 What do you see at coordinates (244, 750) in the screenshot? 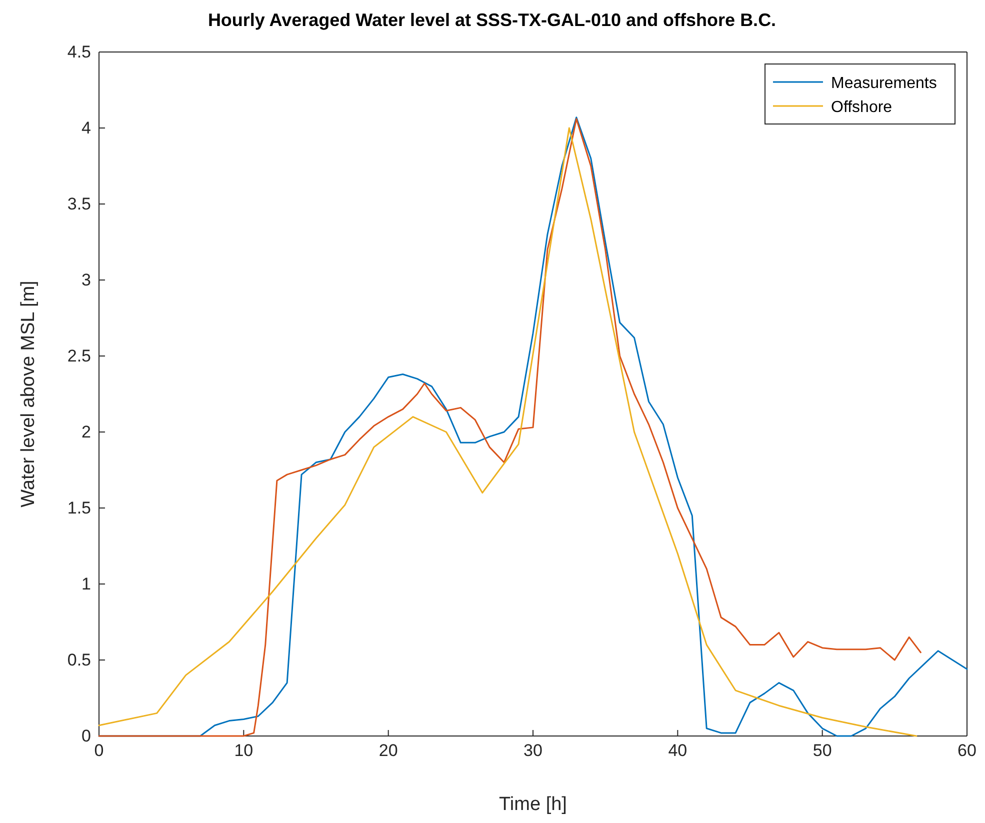
I see `x-tick-label: 10` at bounding box center [244, 750].